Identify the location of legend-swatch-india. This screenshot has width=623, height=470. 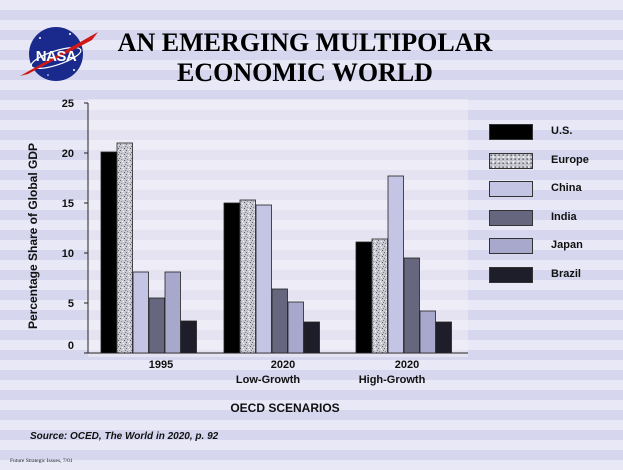
(511, 217).